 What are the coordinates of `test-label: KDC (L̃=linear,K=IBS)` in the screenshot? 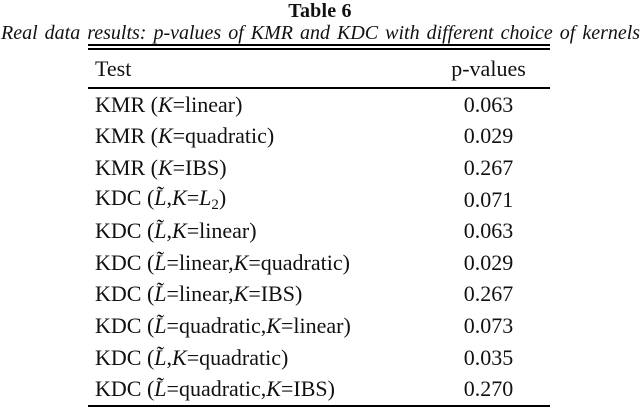 It's located at (199, 294).